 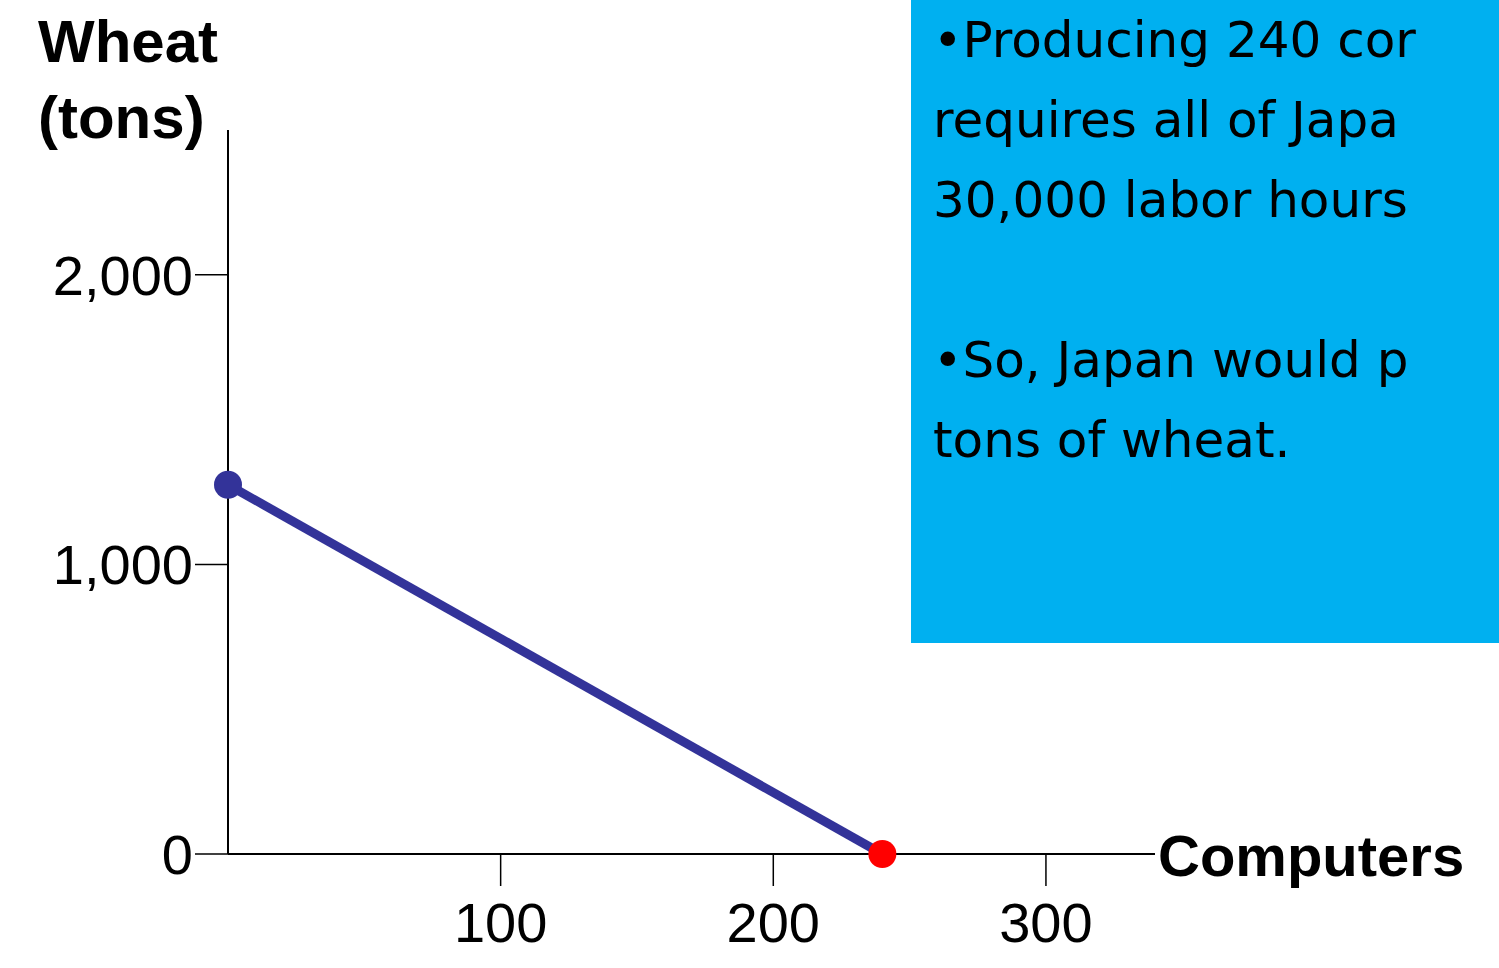 I want to click on x-tick-label: 300, so click(x=1046, y=922).